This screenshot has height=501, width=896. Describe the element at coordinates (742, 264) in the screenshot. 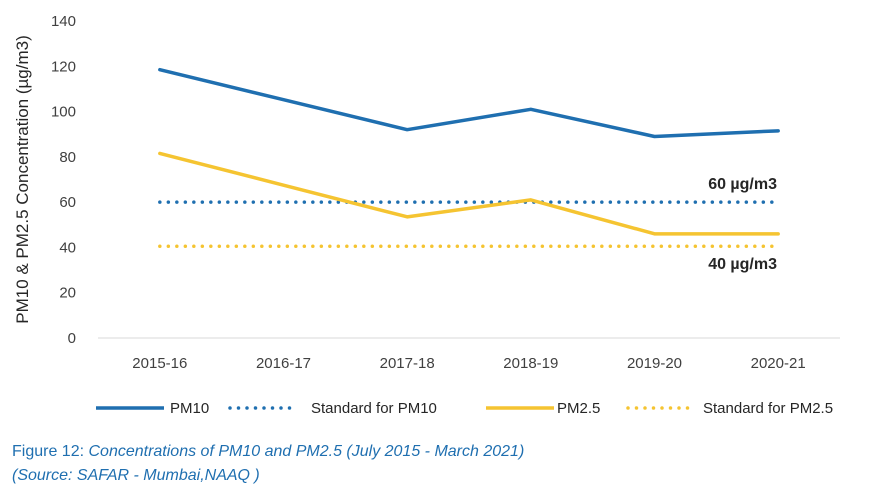

I see `annotation-pm25-standard: 40 µg/m3` at that location.